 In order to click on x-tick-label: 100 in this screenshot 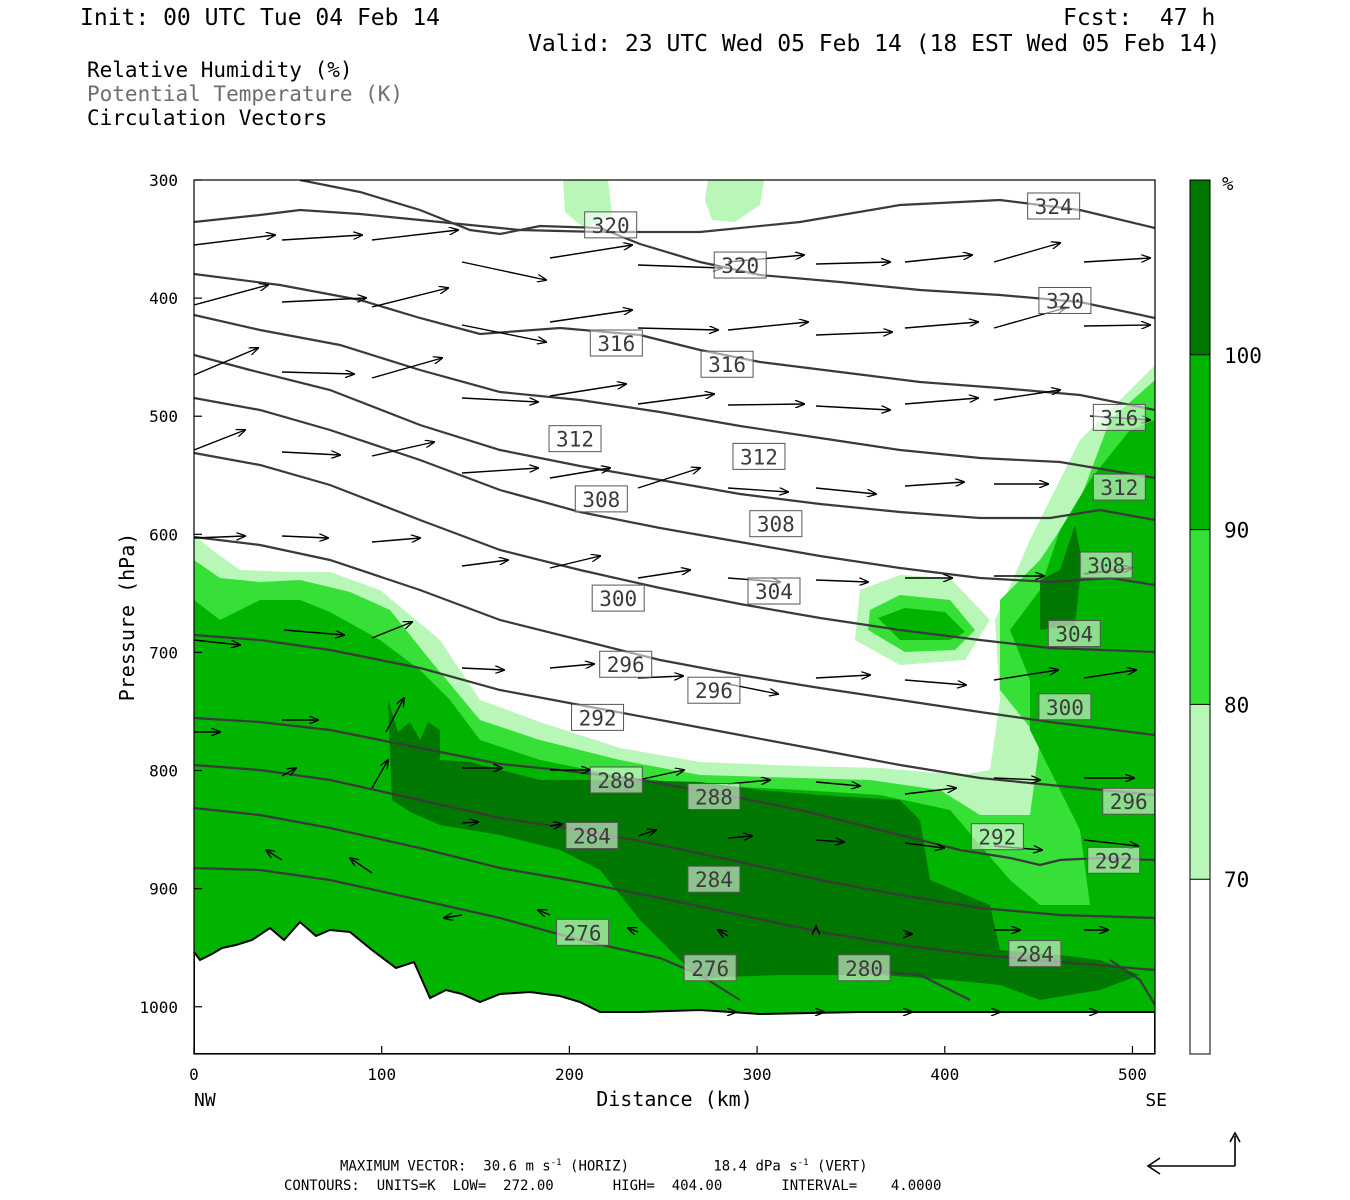, I will do `click(381, 1074)`.